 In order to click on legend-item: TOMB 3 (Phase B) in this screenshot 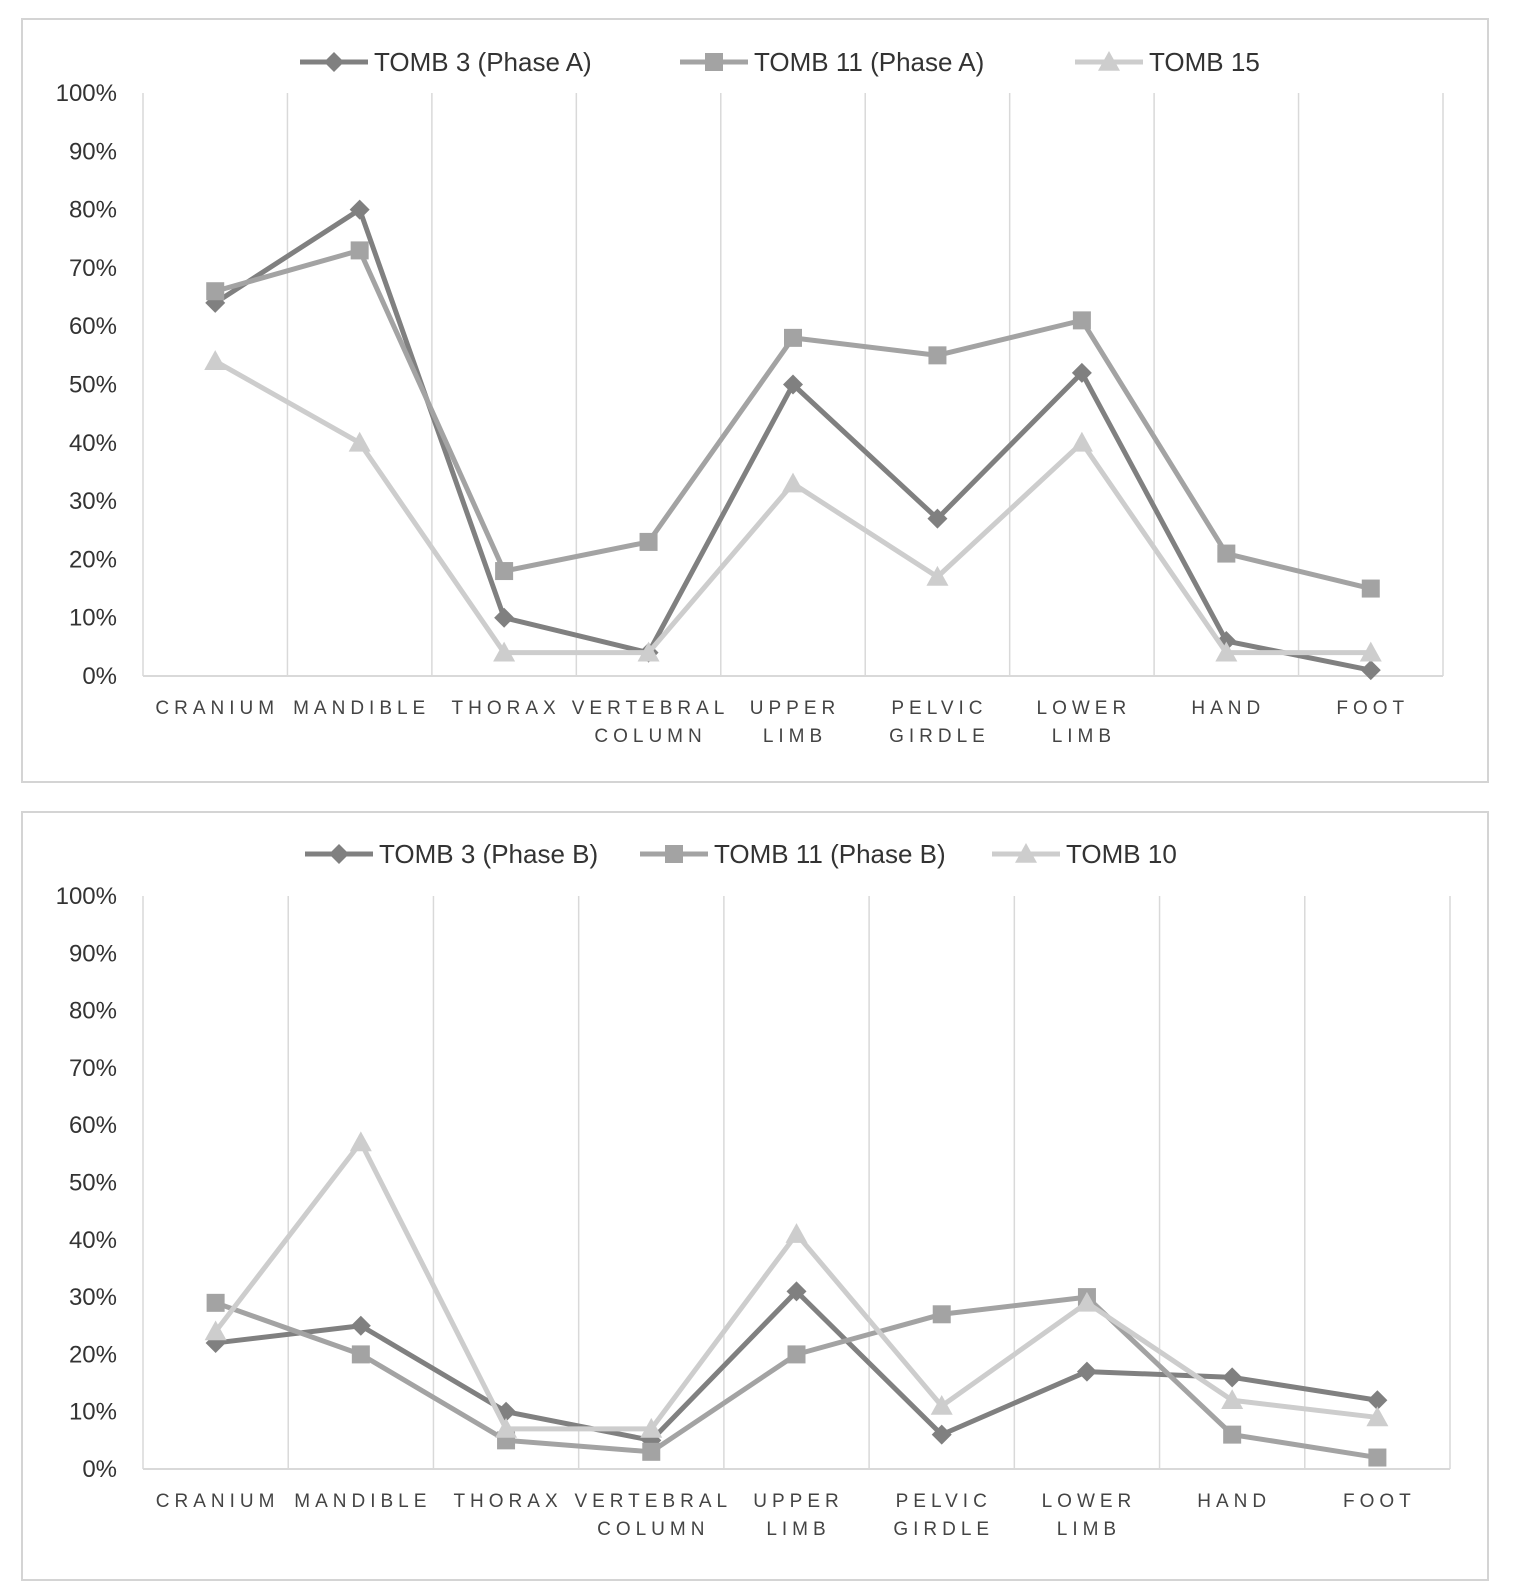, I will do `click(451, 854)`.